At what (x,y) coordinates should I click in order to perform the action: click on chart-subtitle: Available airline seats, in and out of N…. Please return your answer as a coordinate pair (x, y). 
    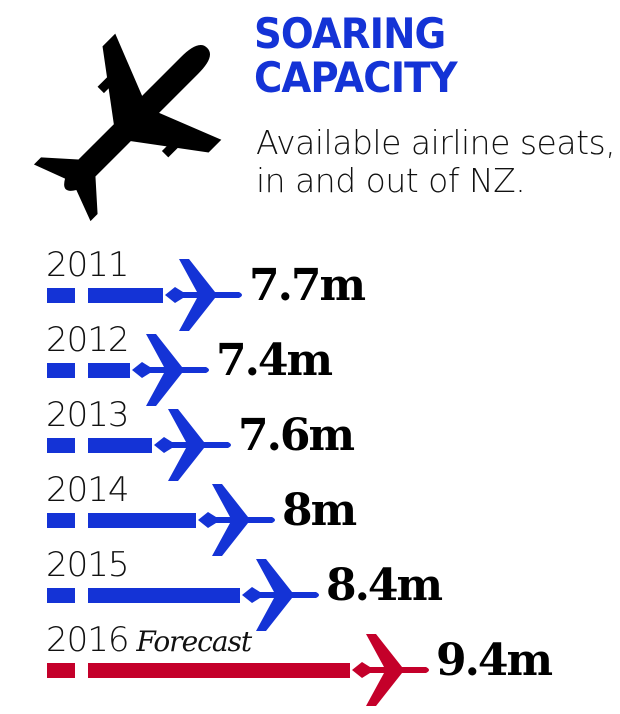
    Looking at the image, I should click on (436, 161).